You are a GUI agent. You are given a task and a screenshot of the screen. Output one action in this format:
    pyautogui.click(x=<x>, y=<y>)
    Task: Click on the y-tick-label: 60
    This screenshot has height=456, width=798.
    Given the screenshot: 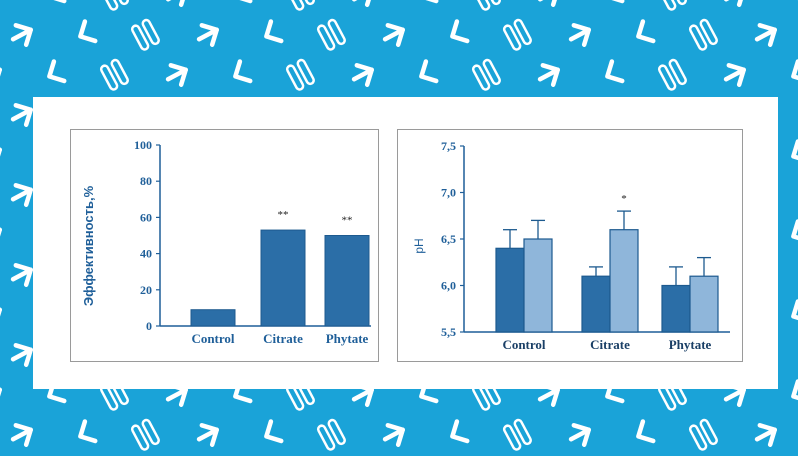 What is the action you would take?
    pyautogui.click(x=146, y=217)
    